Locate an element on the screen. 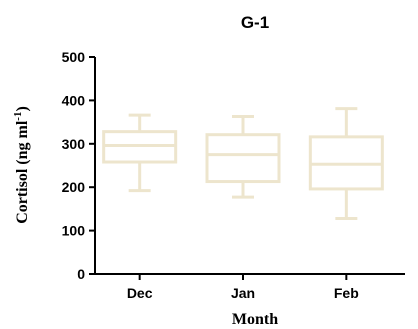  y-tick-label: 100 is located at coordinates (74, 231).